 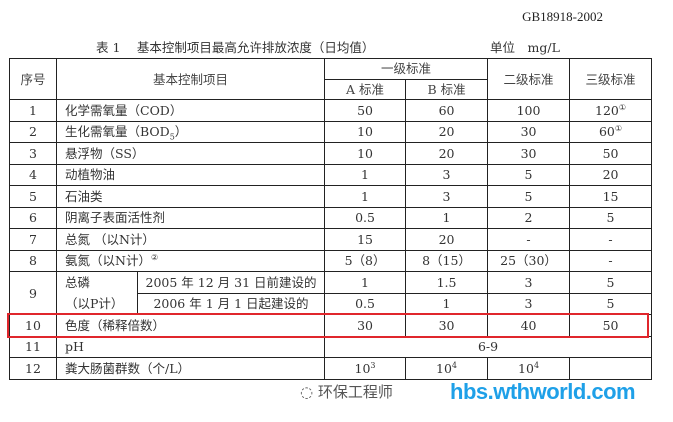 I want to click on table-row: 9 总磷 2005 年 12 月 31 日前建设的 1 1.5 3 5, so click(x=331, y=293).